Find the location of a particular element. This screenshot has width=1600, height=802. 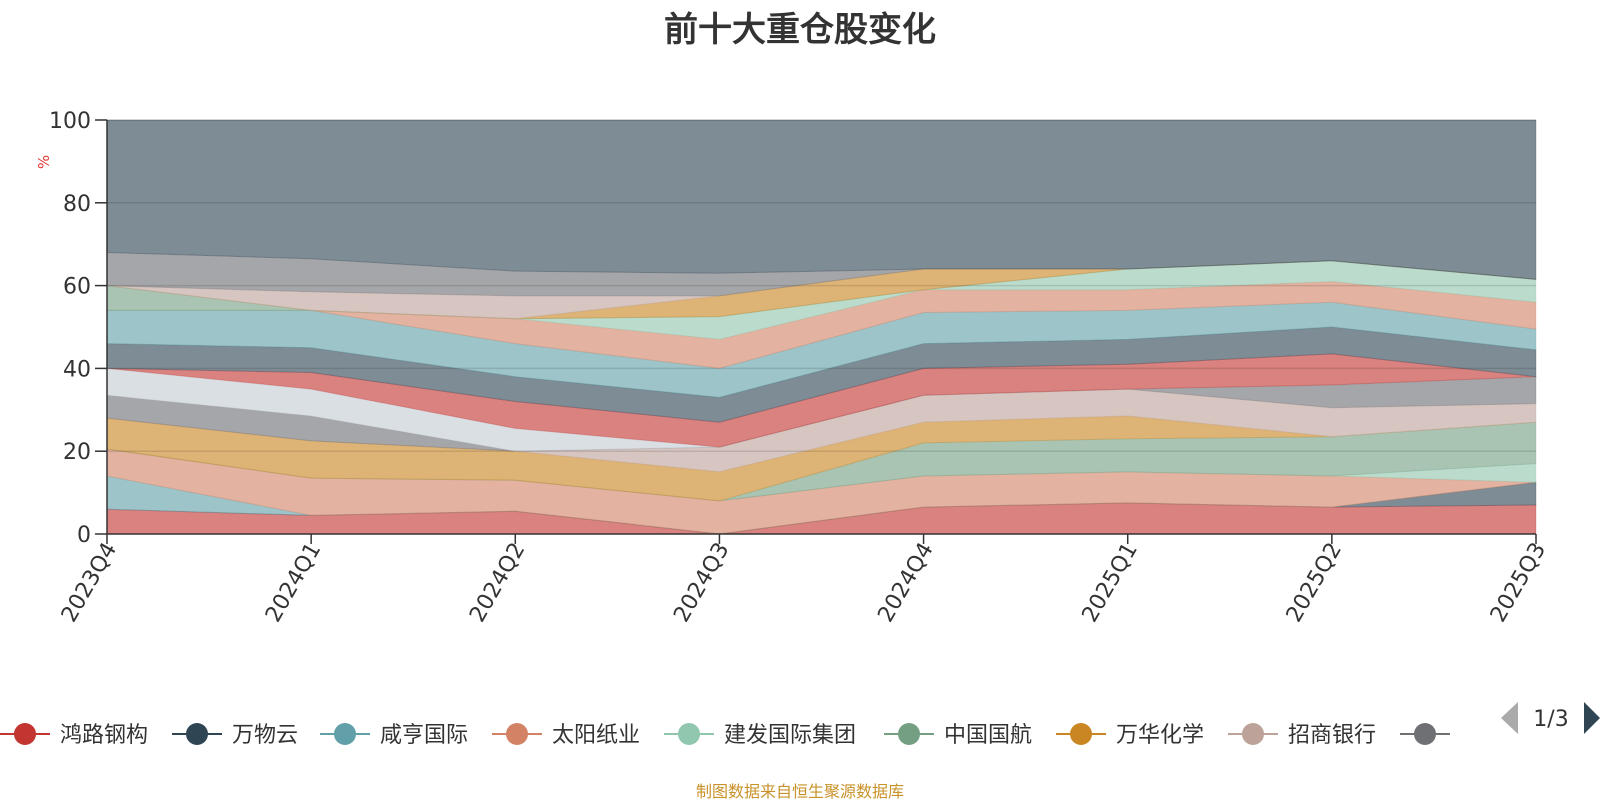

x-tick-label: 2023Q4 is located at coordinates (89, 583).